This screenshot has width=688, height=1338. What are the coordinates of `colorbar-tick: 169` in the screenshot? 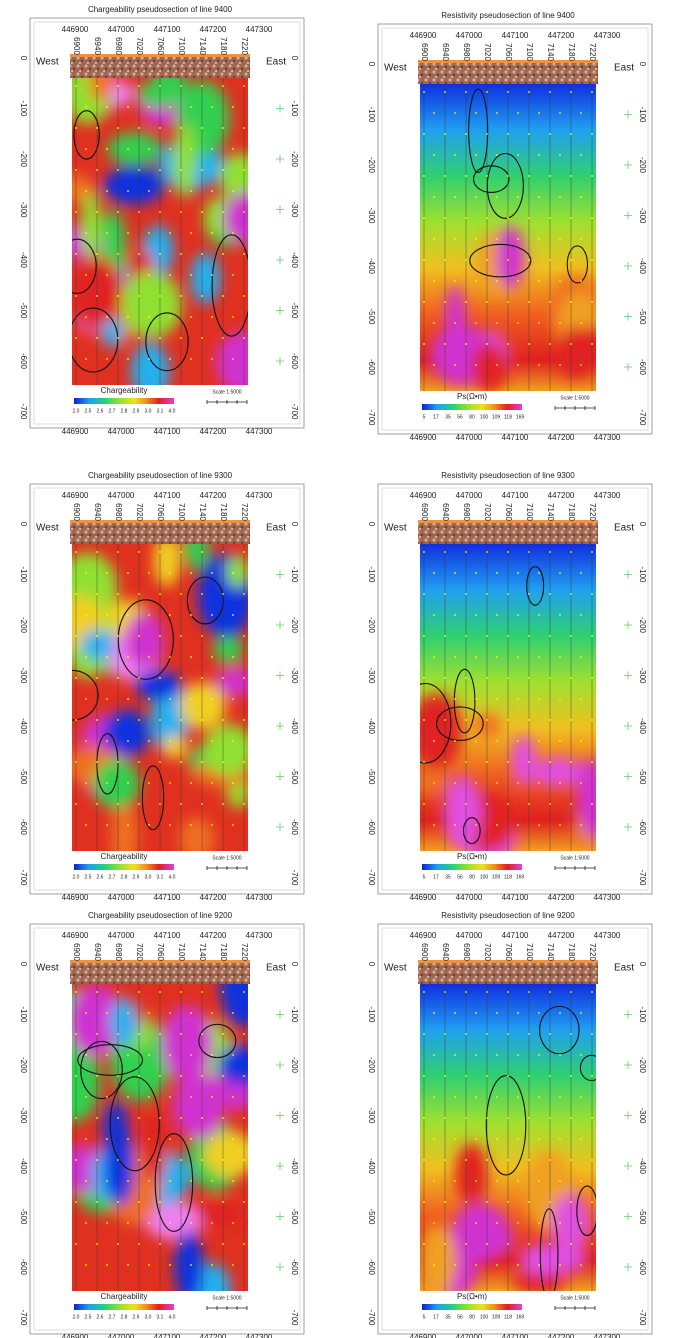 It's located at (520, 417).